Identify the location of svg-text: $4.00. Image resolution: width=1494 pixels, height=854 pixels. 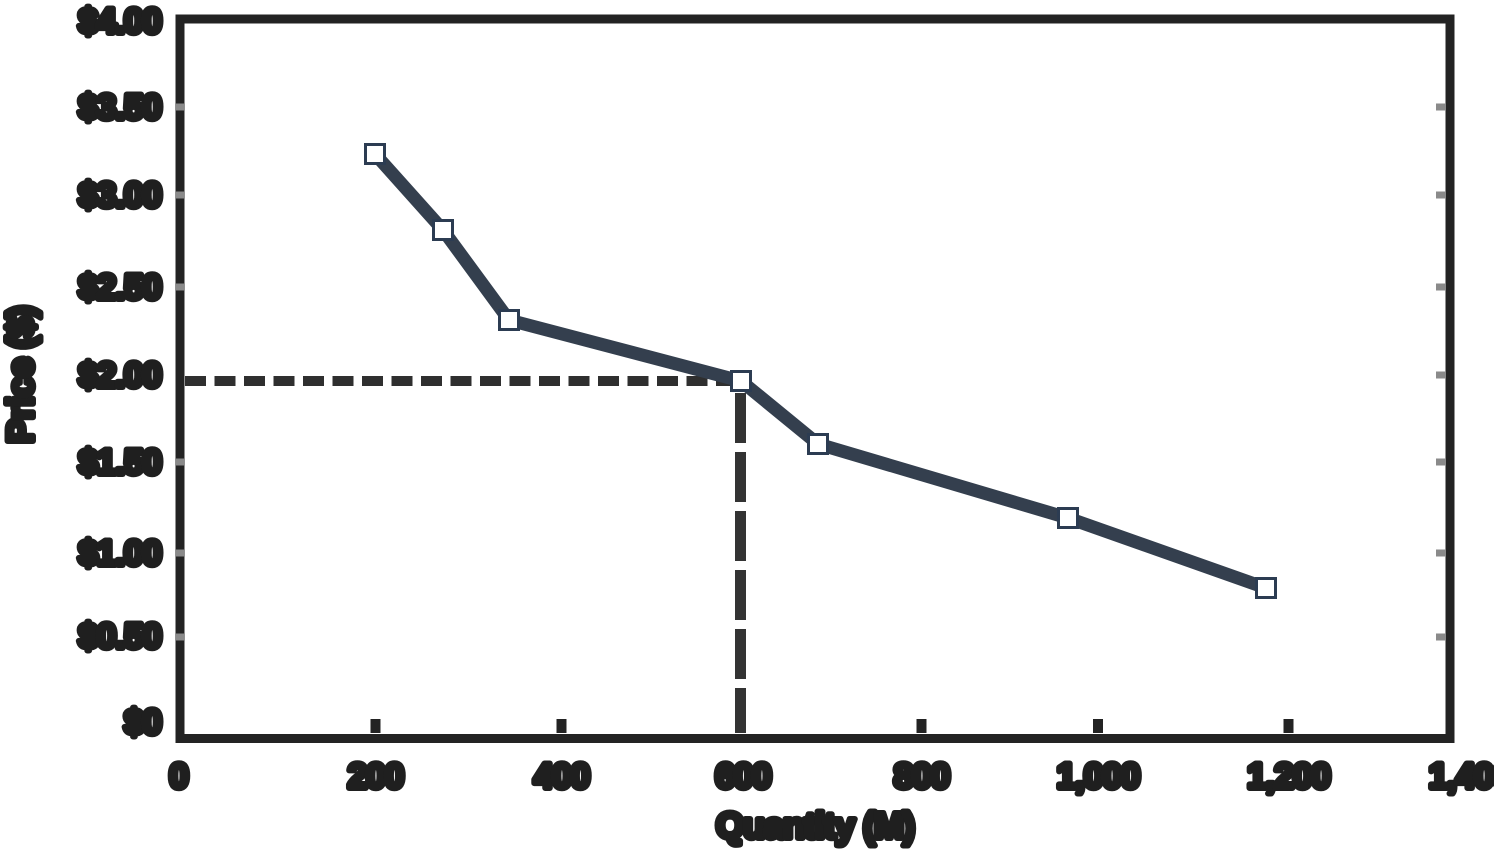
(119, 21).